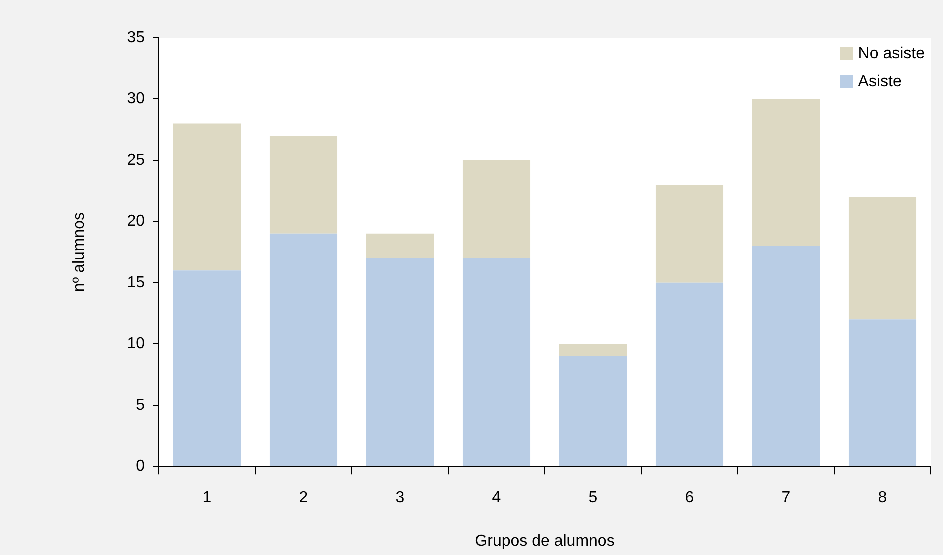 The width and height of the screenshot is (943, 555). I want to click on y-tick-label: 0, so click(141, 467).